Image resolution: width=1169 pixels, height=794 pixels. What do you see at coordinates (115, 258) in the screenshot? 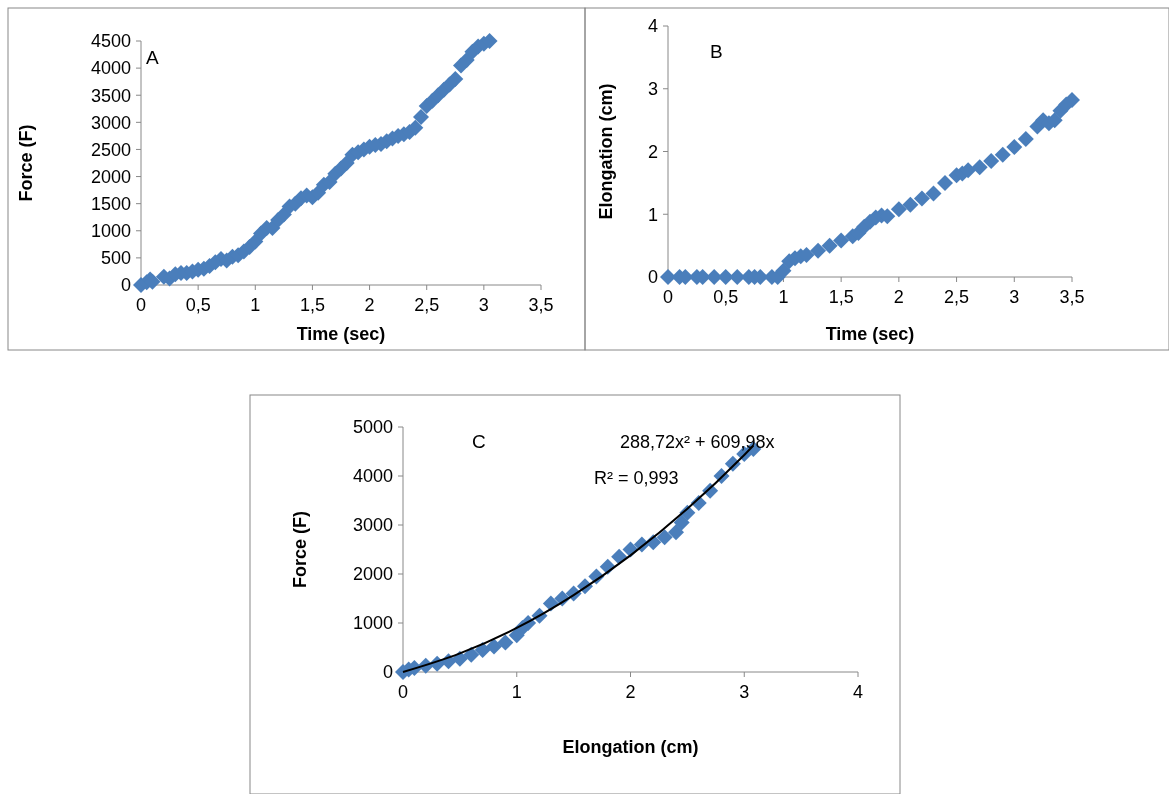
I see `y-tick-label: 500` at bounding box center [115, 258].